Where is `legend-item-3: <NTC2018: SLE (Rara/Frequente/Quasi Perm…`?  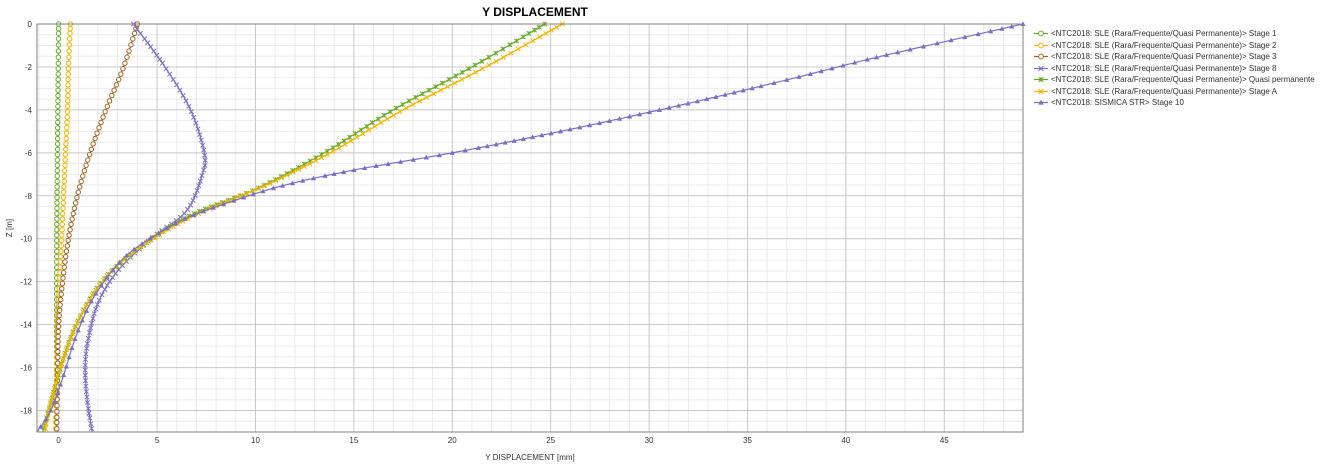
legend-item-3: <NTC2018: SLE (Rara/Frequente/Quasi Perm… is located at coordinates (1181, 57).